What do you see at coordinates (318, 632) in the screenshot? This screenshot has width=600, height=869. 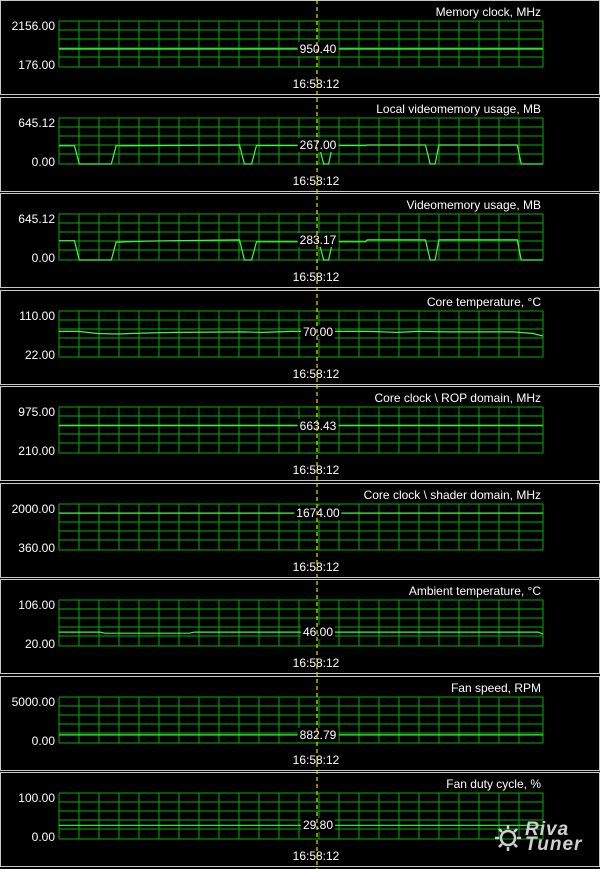 I see `current-value: 46.00` at bounding box center [318, 632].